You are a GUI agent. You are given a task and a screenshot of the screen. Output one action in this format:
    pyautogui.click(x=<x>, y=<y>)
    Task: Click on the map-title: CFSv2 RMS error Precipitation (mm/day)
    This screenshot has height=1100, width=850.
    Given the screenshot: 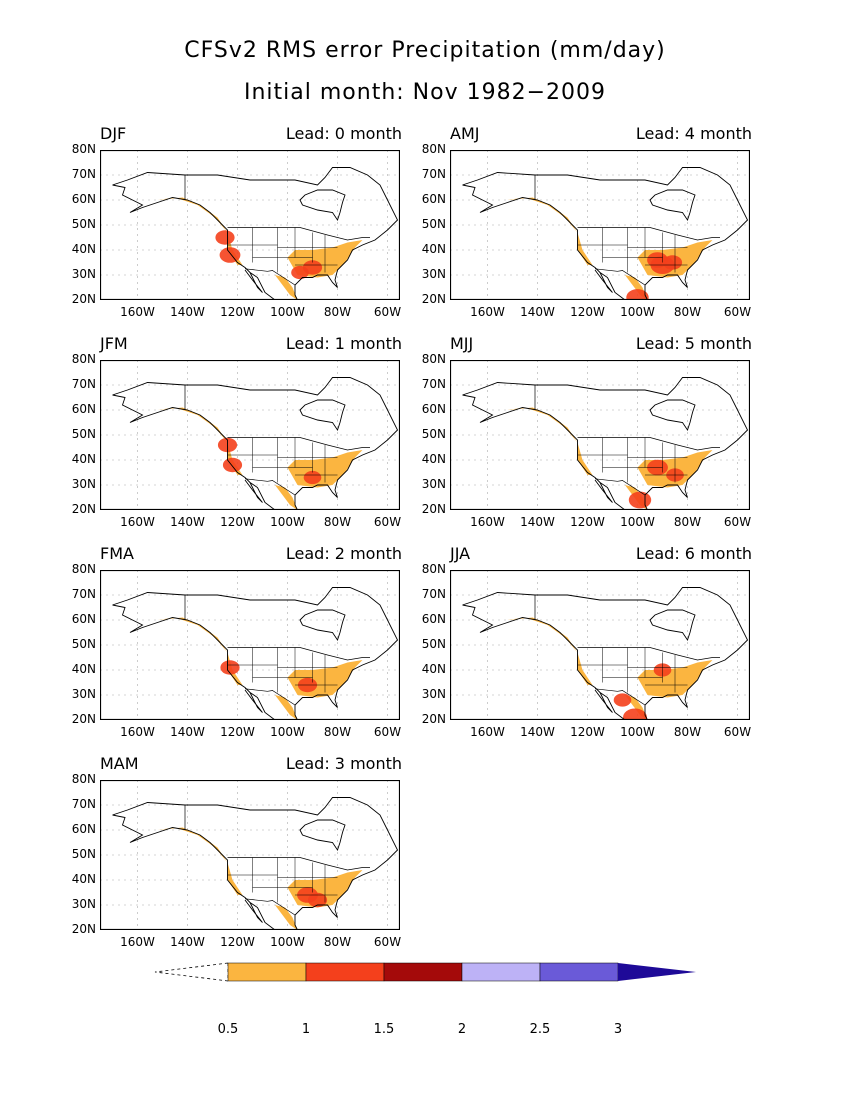 What is the action you would take?
    pyautogui.click(x=425, y=50)
    